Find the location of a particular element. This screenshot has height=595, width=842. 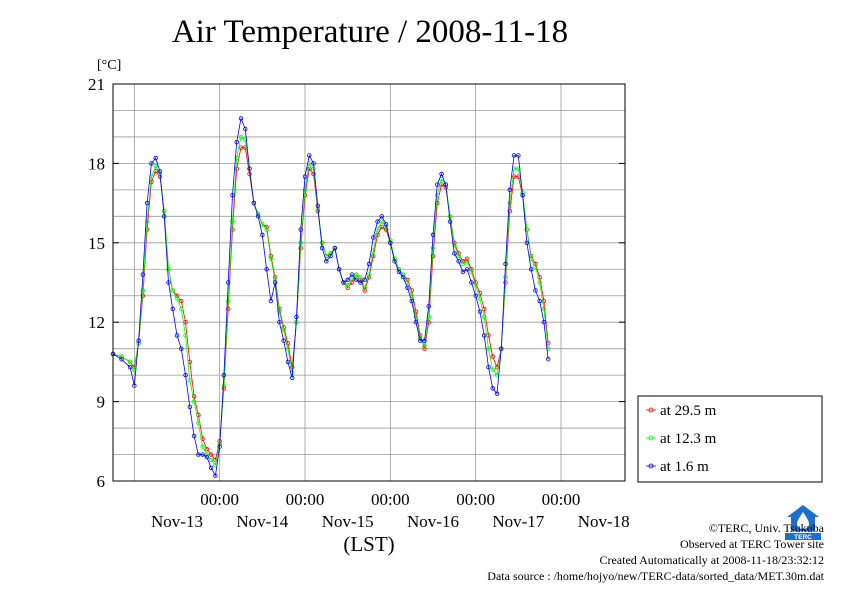

x-axis-label: (LST) is located at coordinates (368, 544).